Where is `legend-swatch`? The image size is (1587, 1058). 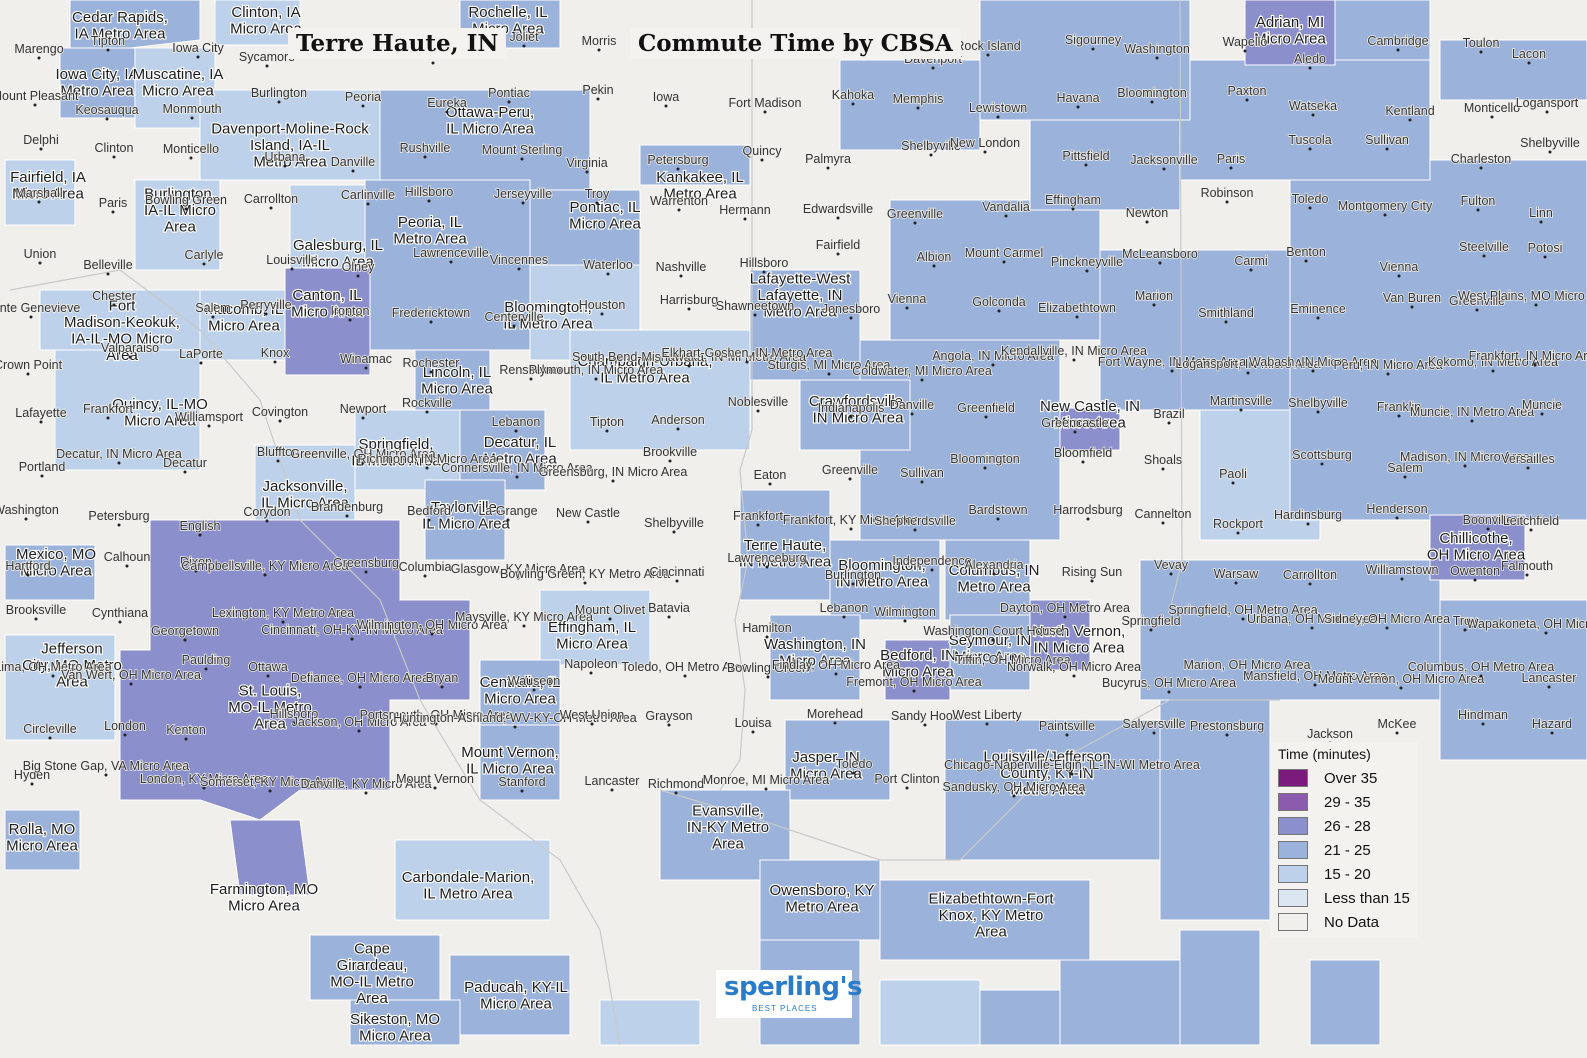 legend-swatch is located at coordinates (1293, 850).